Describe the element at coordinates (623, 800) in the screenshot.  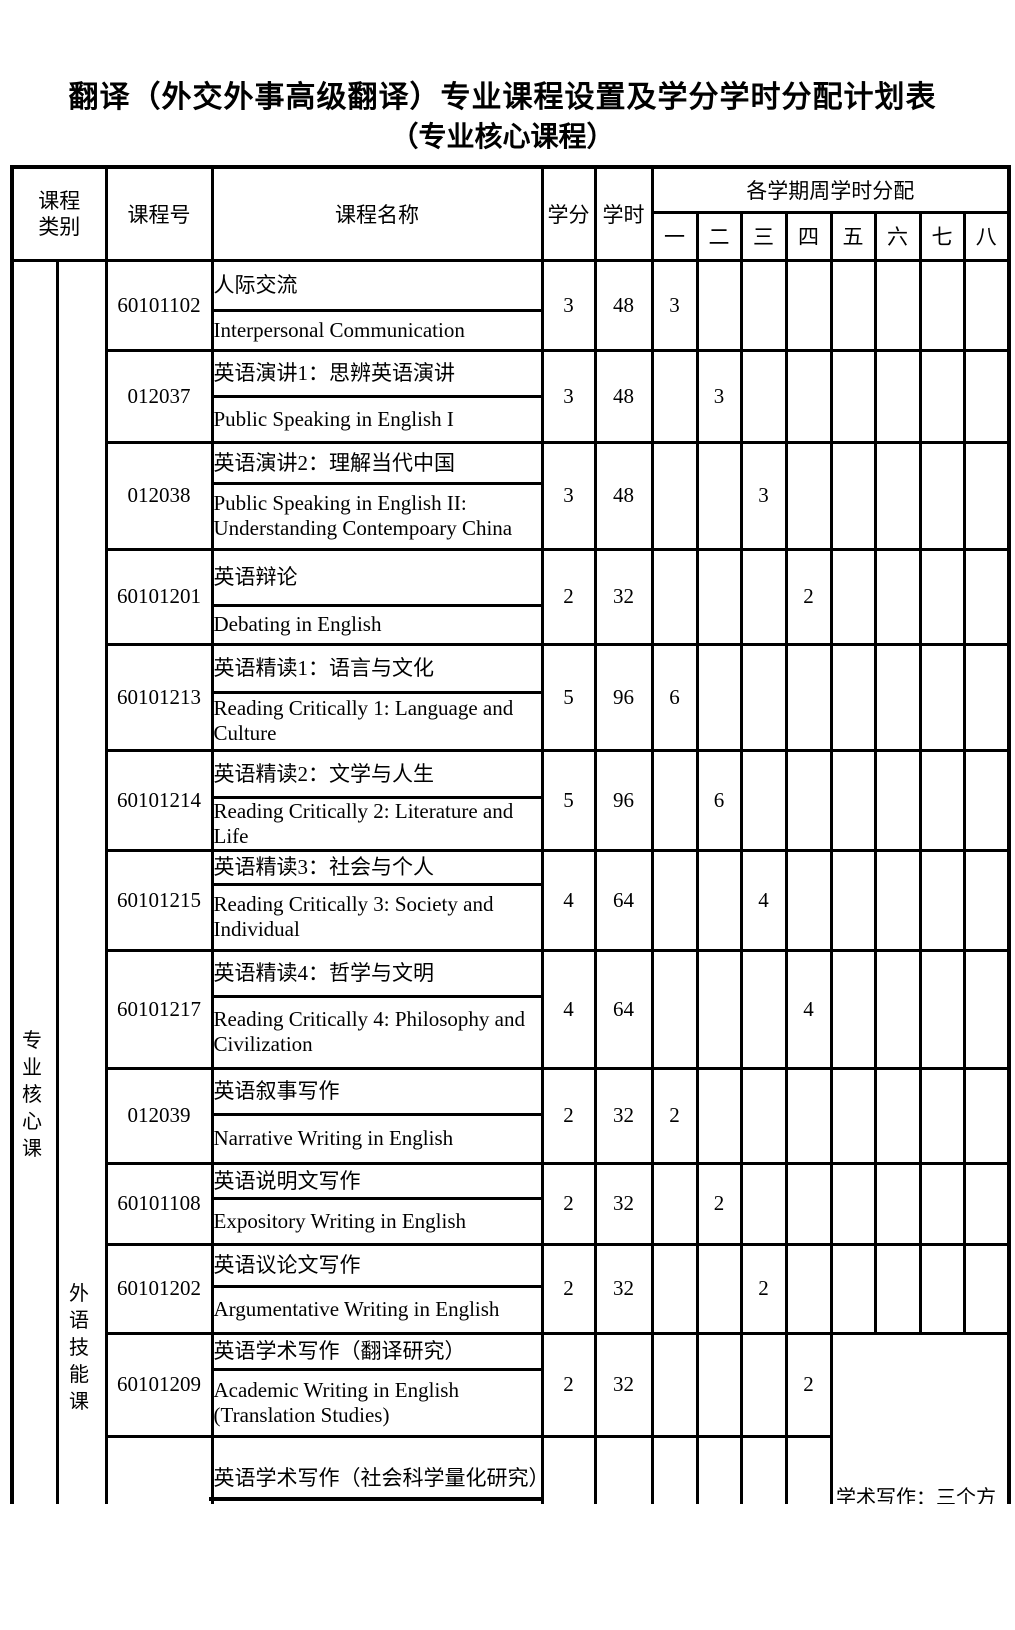
I see `hours-value: 96` at that location.